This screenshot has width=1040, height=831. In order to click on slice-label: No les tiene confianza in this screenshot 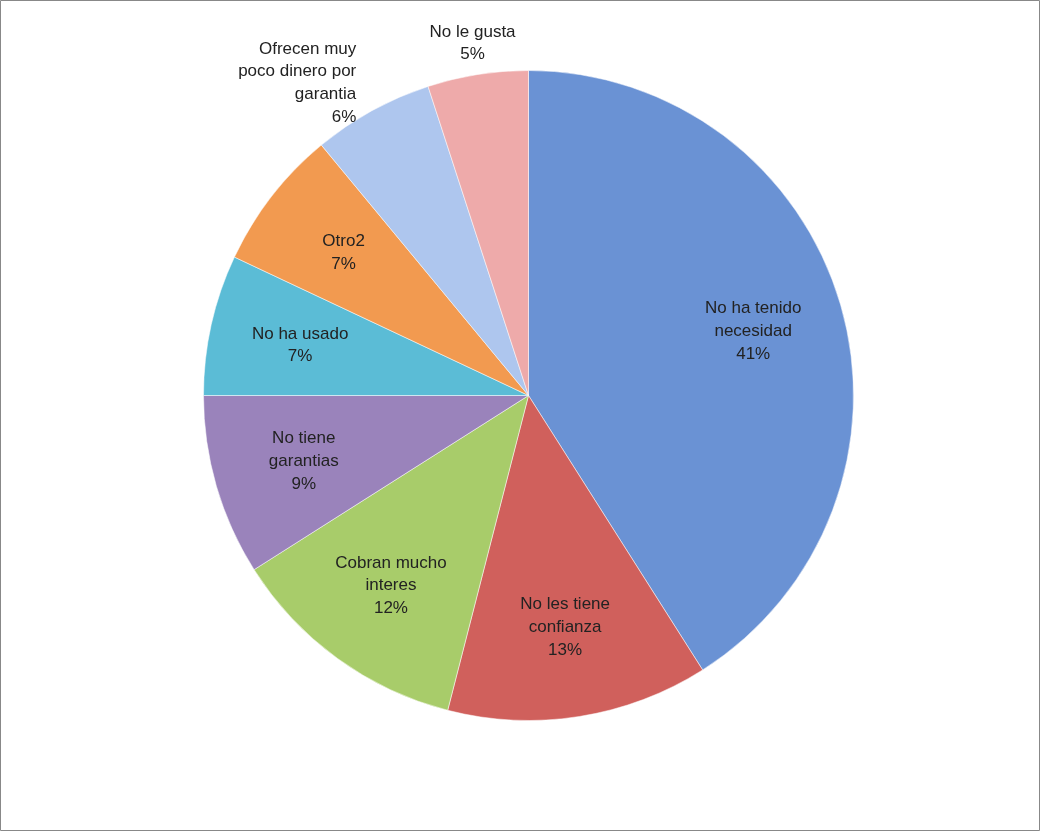, I will do `click(565, 615)`.